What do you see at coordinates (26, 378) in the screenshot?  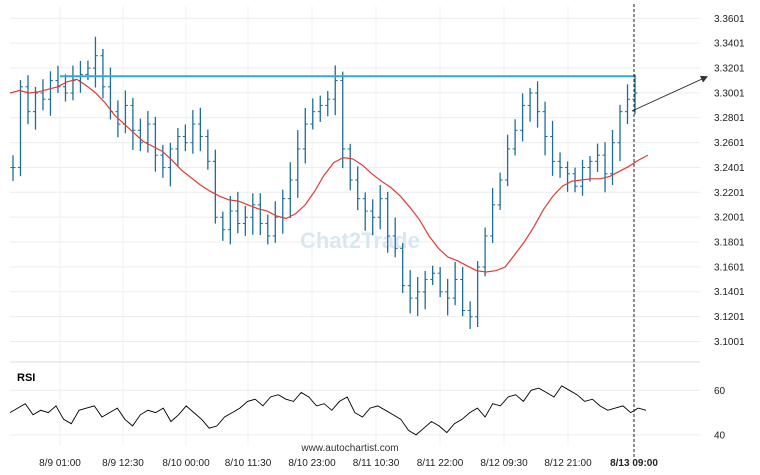 I see `rsi-title: RSI` at bounding box center [26, 378].